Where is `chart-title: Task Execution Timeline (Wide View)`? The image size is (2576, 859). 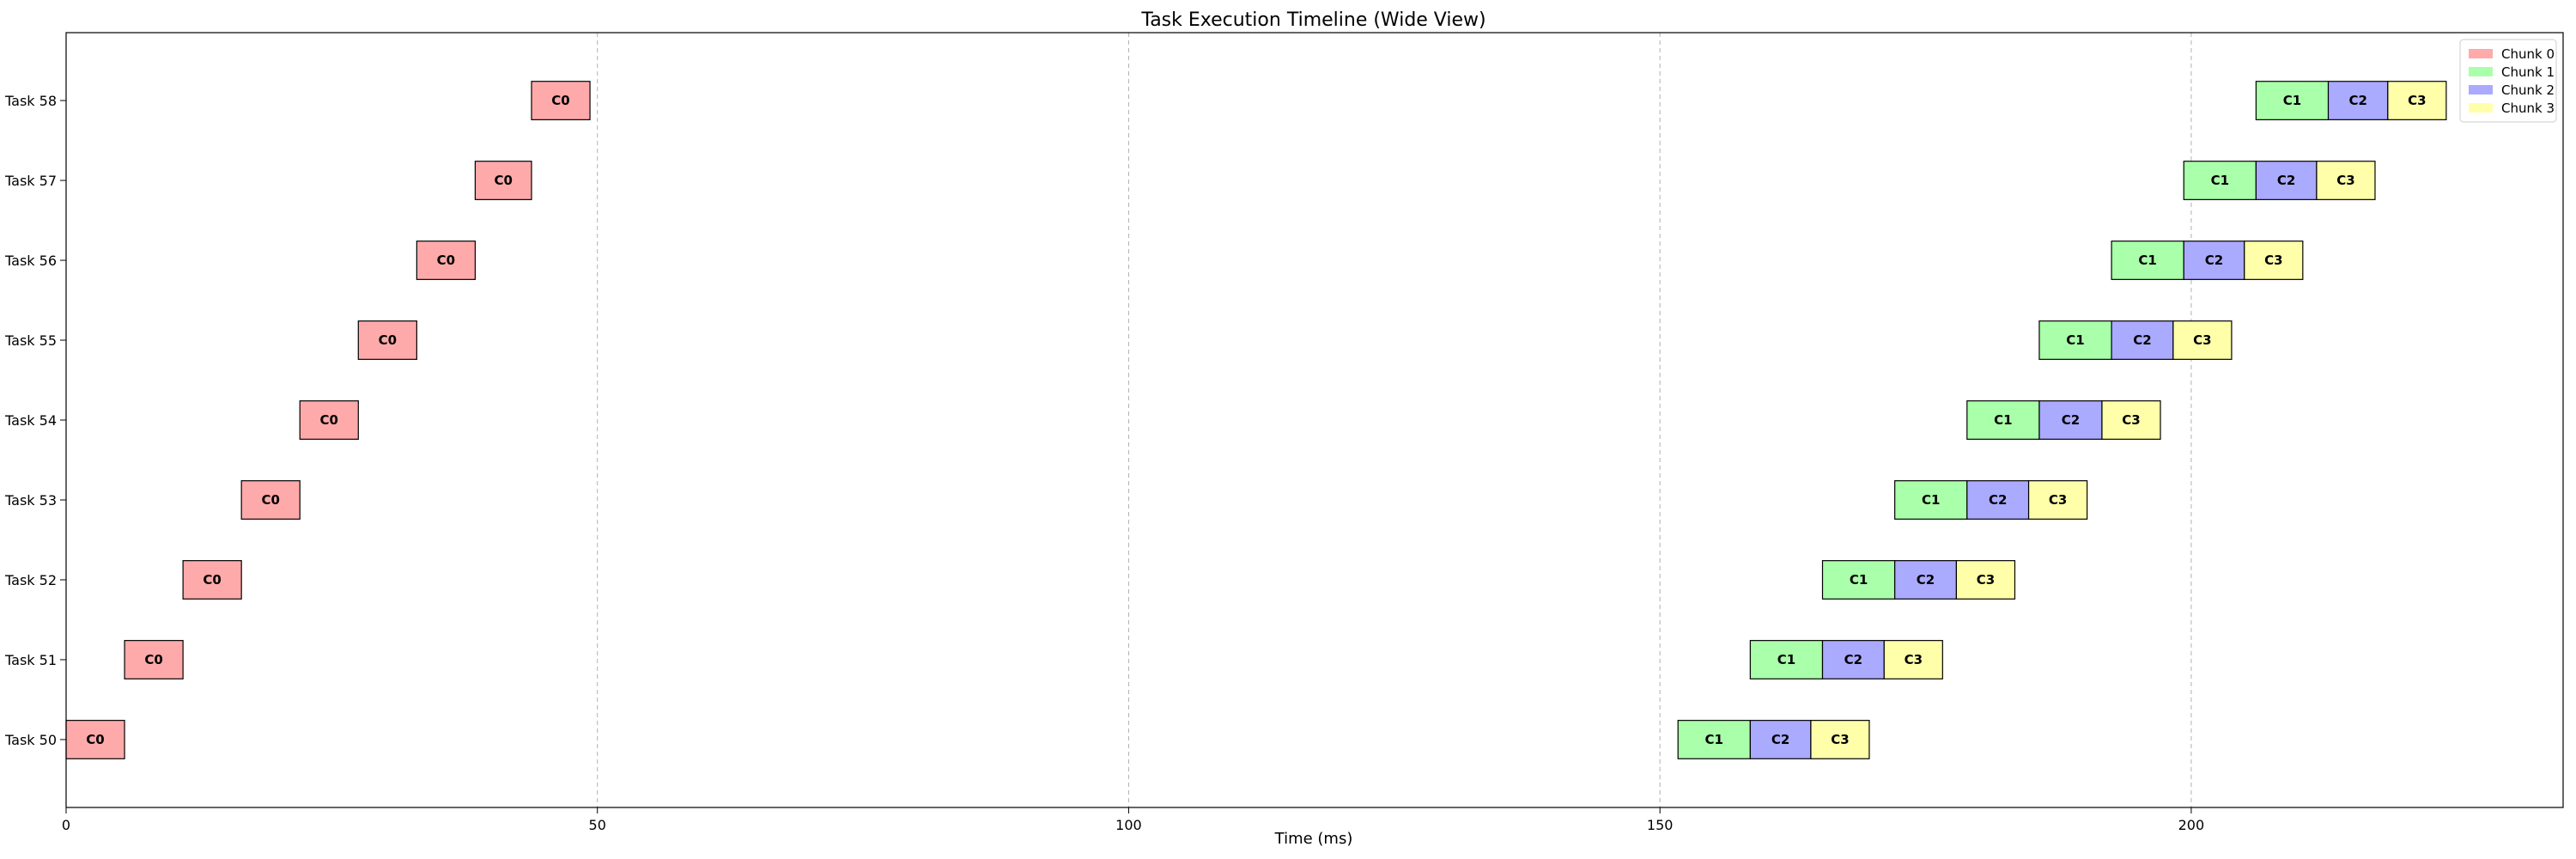 chart-title: Task Execution Timeline (Wide View) is located at coordinates (1312, 20).